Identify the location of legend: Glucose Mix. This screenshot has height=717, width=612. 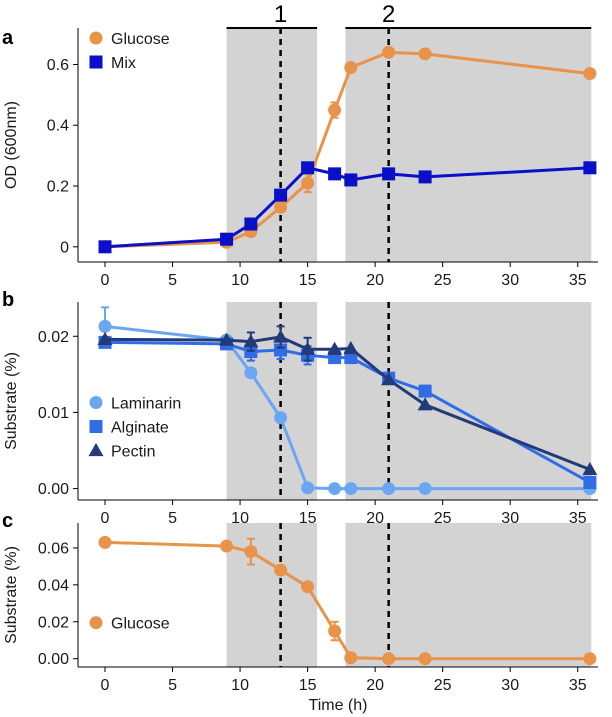
(129, 51).